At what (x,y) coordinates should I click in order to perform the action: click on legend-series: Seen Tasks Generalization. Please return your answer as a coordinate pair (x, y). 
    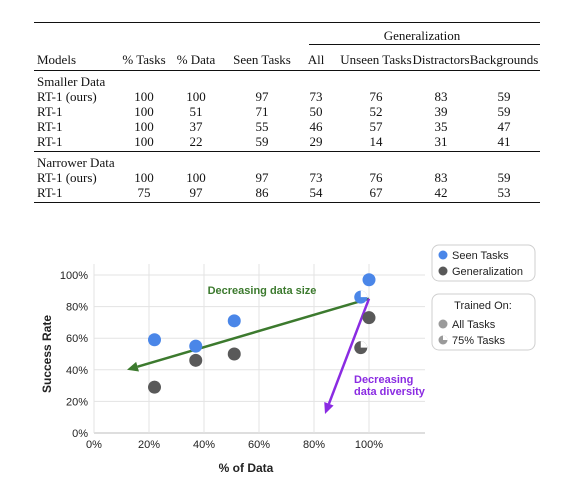
    Looking at the image, I should click on (483, 263).